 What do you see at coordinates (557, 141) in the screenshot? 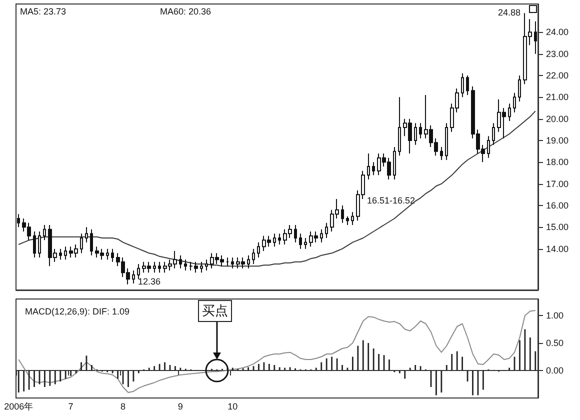
I see `y-tick-label: 19.00` at bounding box center [557, 141].